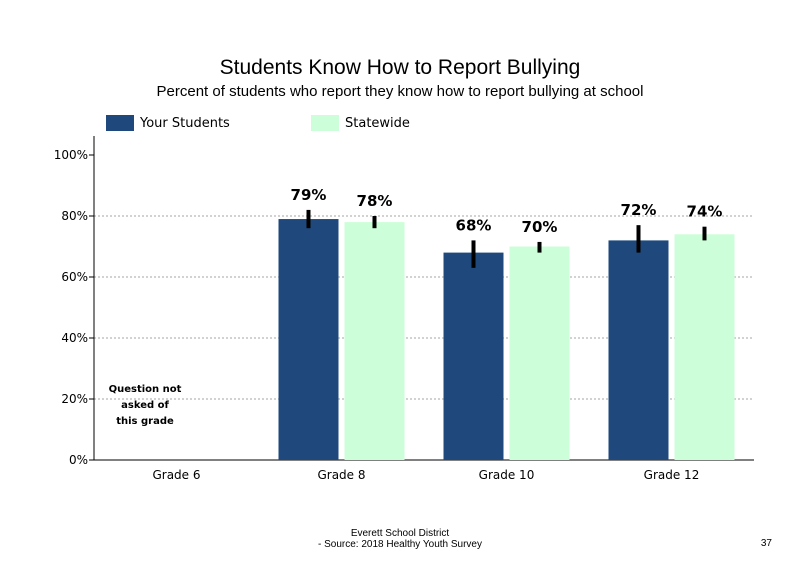 This screenshot has width=800, height=568. Describe the element at coordinates (74, 277) in the screenshot. I see `y-tick-label: 60%` at that location.